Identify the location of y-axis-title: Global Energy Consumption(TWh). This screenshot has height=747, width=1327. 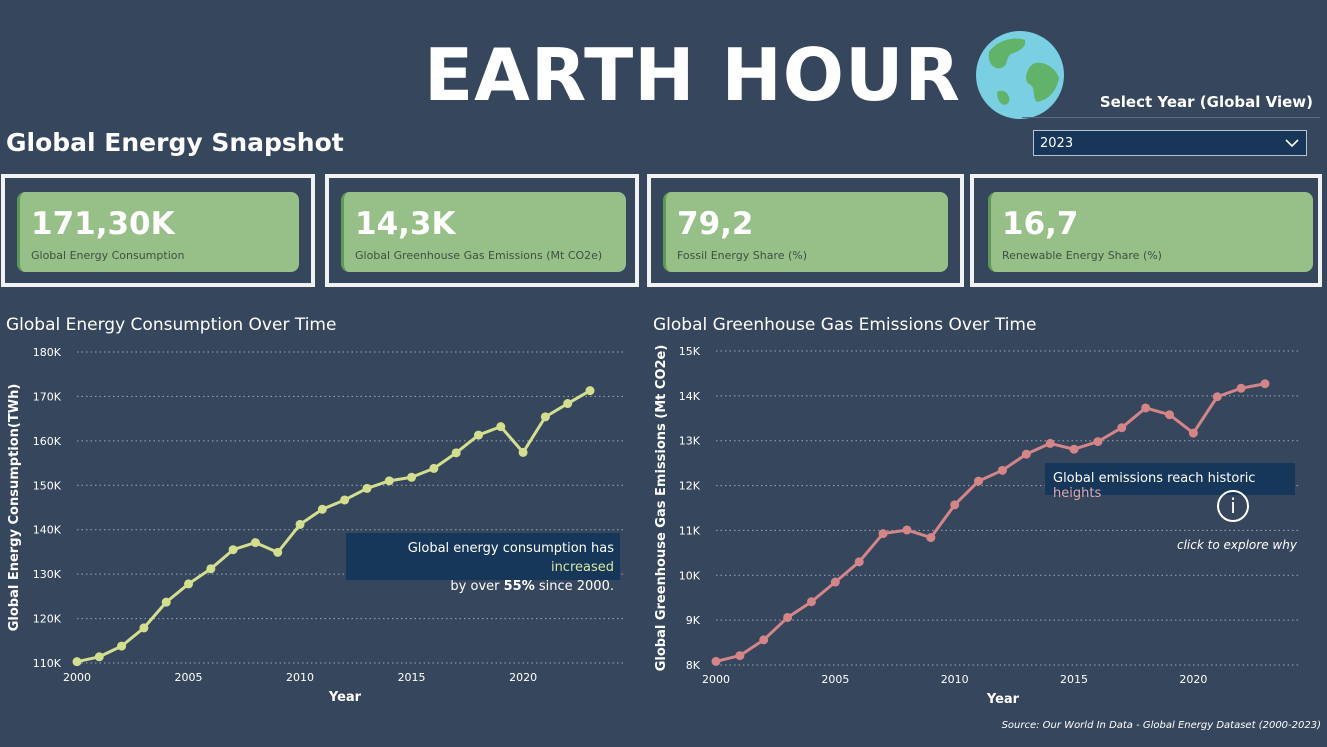
(14, 508).